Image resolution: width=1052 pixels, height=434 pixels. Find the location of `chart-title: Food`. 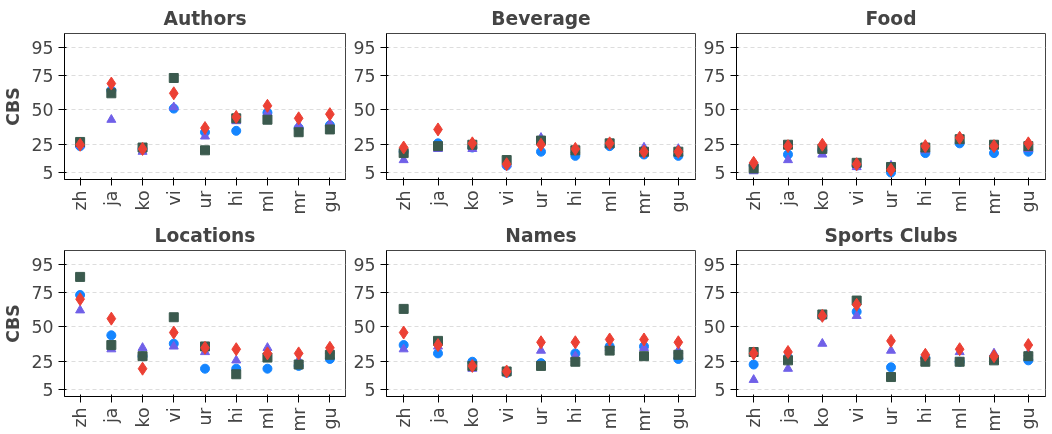

chart-title: Food is located at coordinates (891, 18).